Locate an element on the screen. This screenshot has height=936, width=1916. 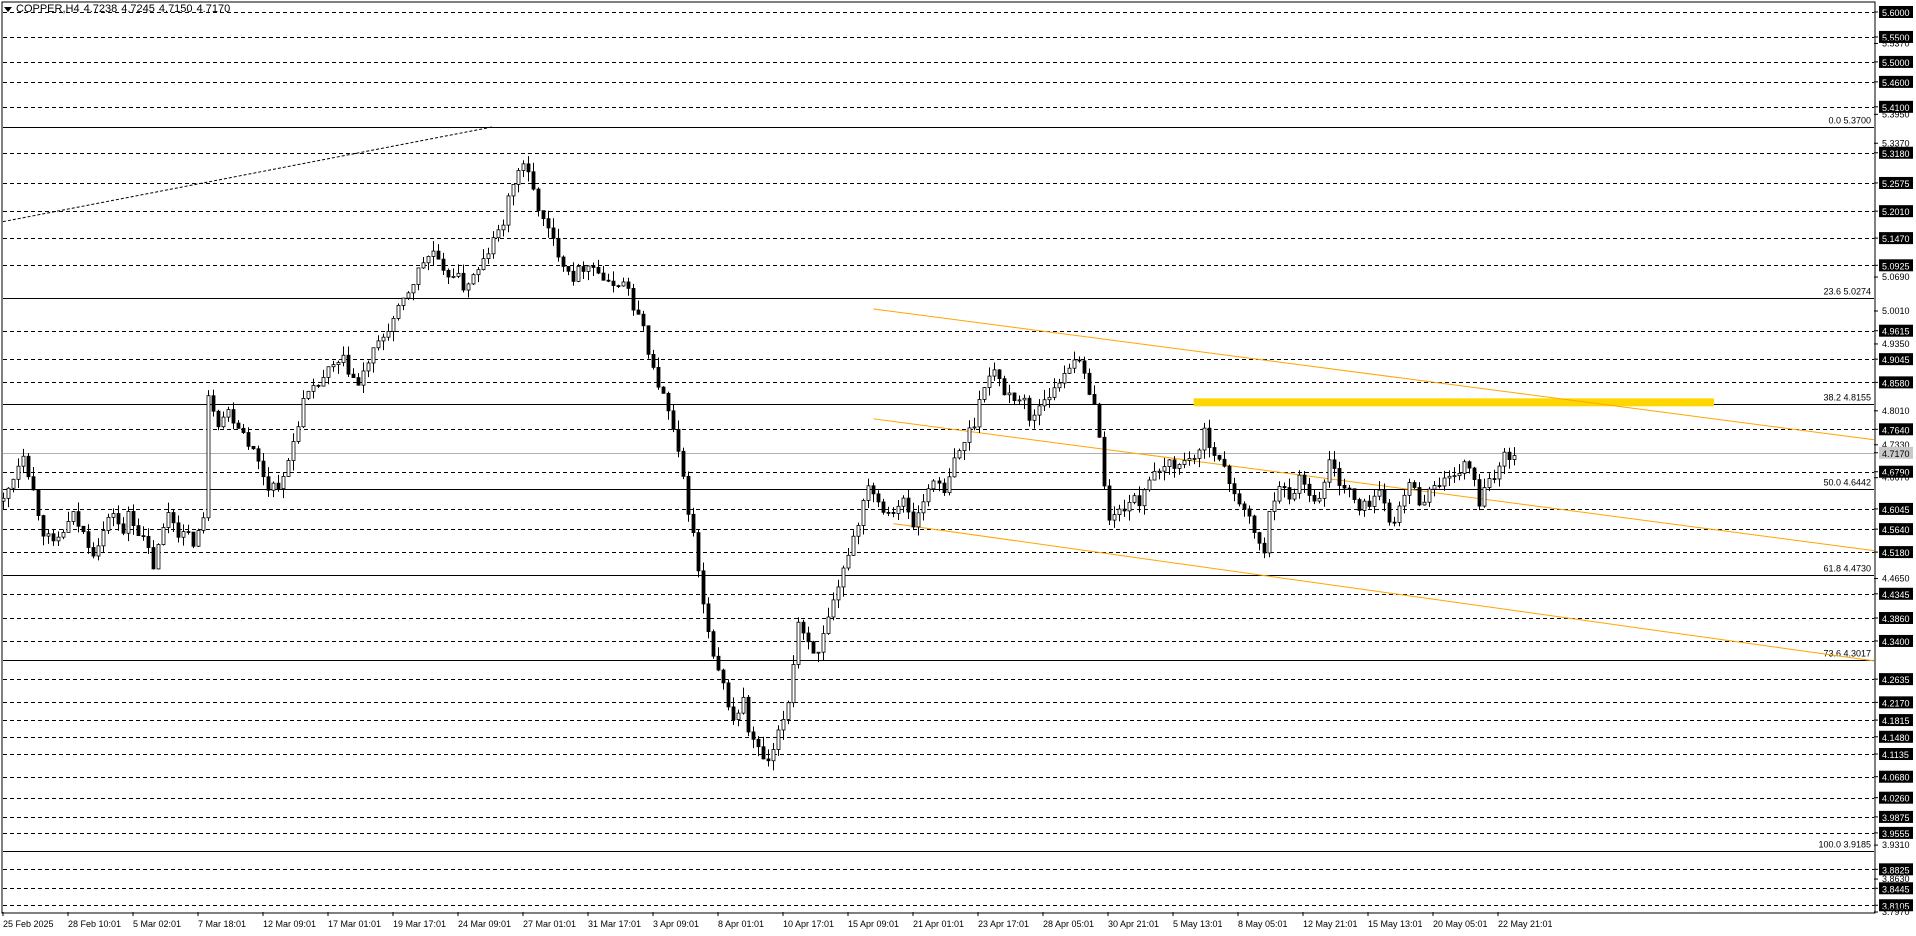
fib-level-label: 100.0 3.9185 is located at coordinates (1844, 845).